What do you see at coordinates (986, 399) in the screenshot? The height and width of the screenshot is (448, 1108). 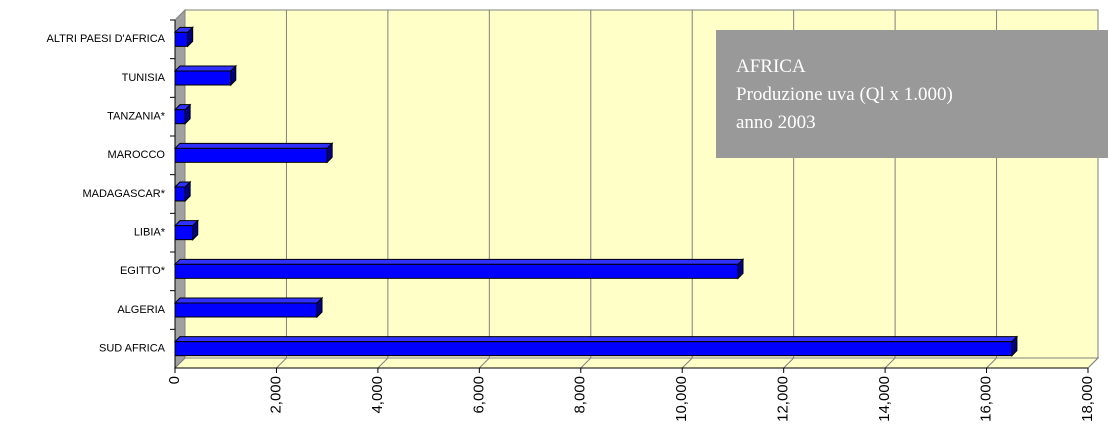 I see `x-tick-label: 16,000` at bounding box center [986, 399].